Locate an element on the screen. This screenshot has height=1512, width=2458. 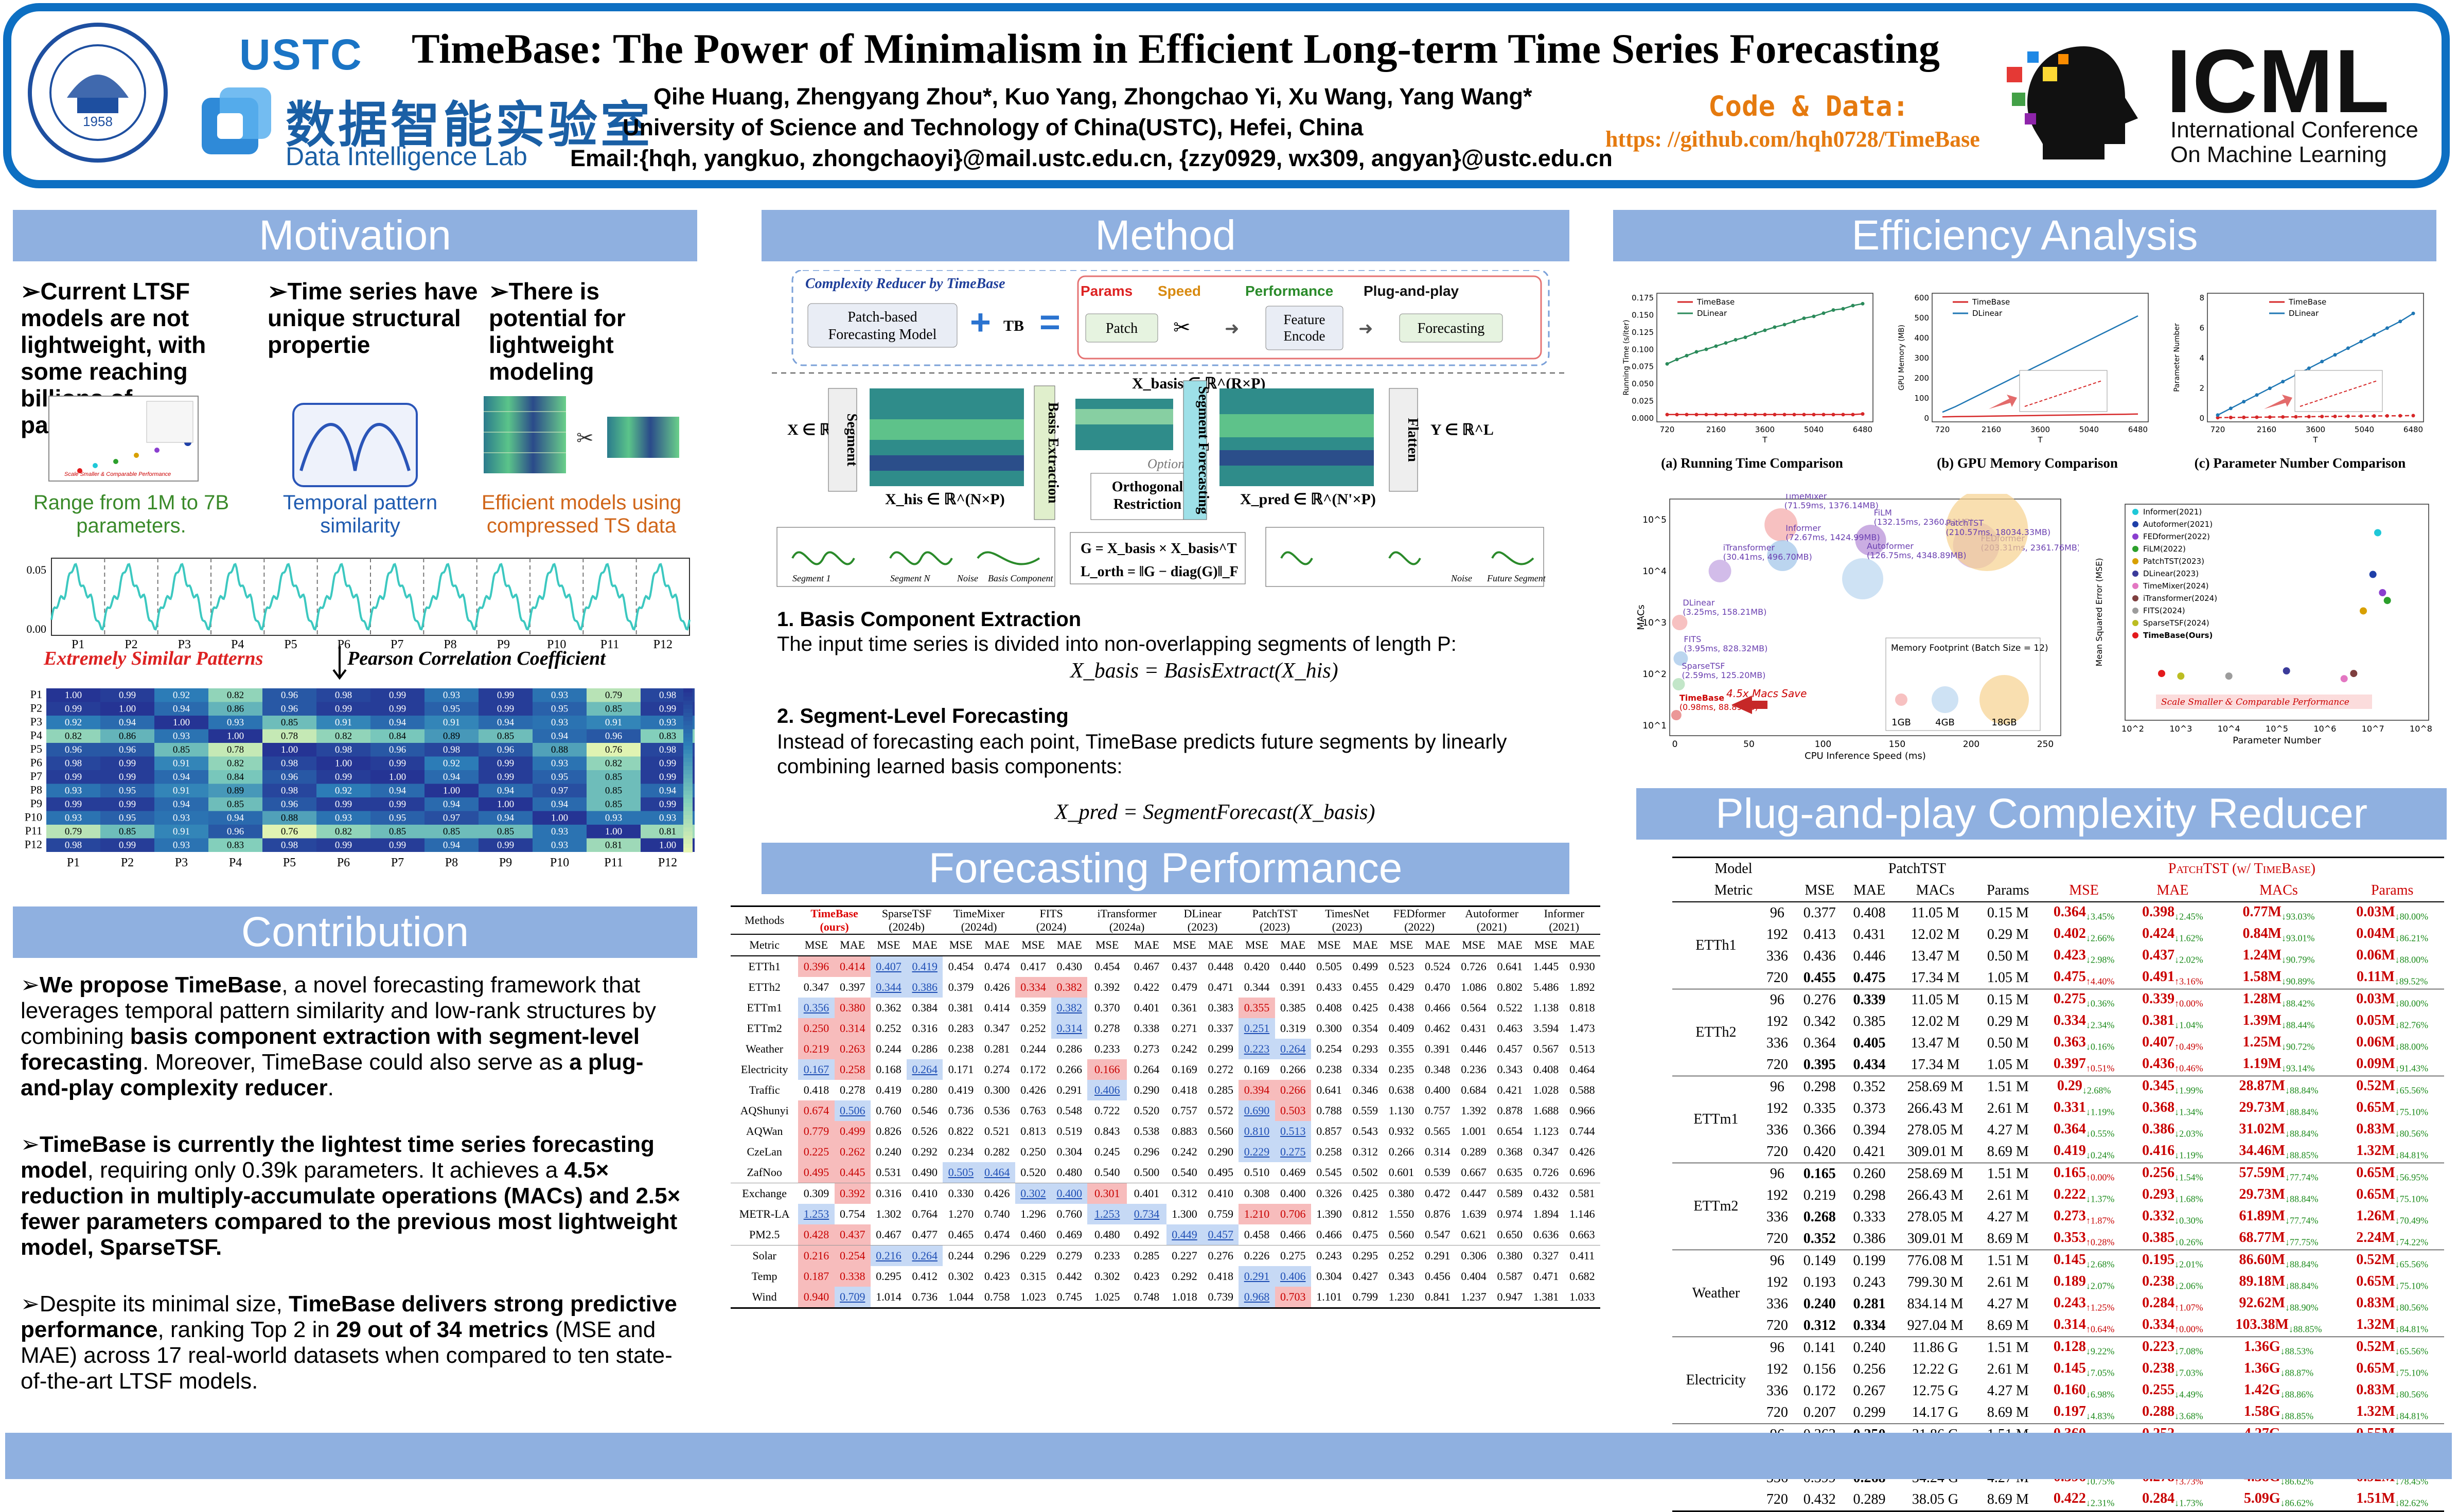
metric-cell: 0.876 is located at coordinates (1438, 1213).